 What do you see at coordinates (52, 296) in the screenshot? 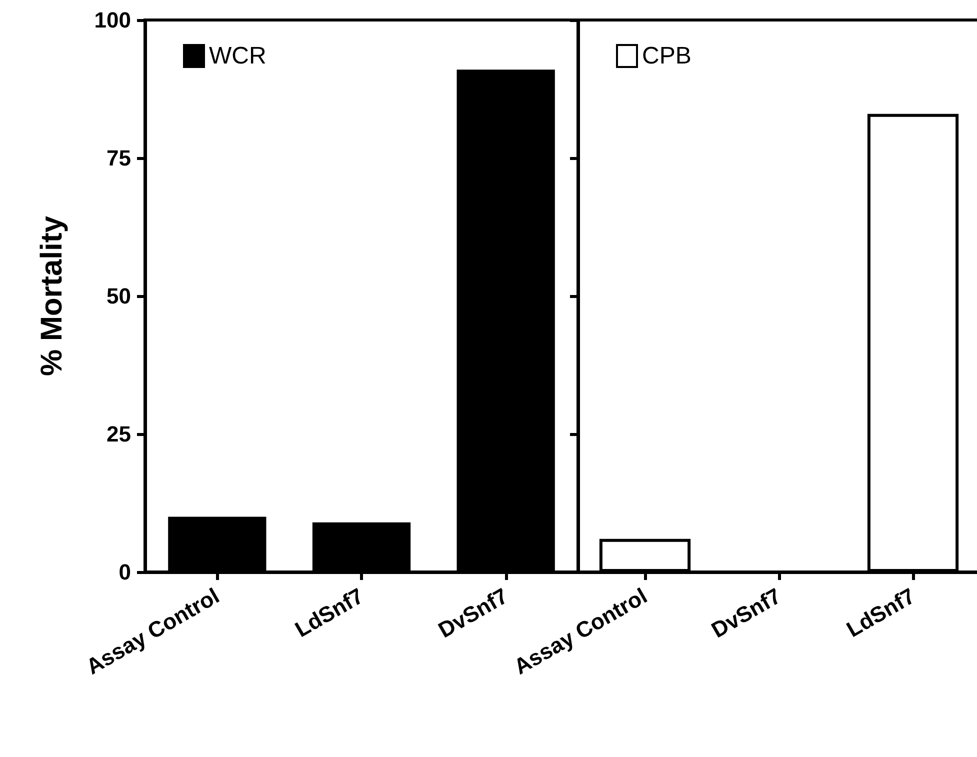
I see `y-axis-title: % Mortality` at bounding box center [52, 296].